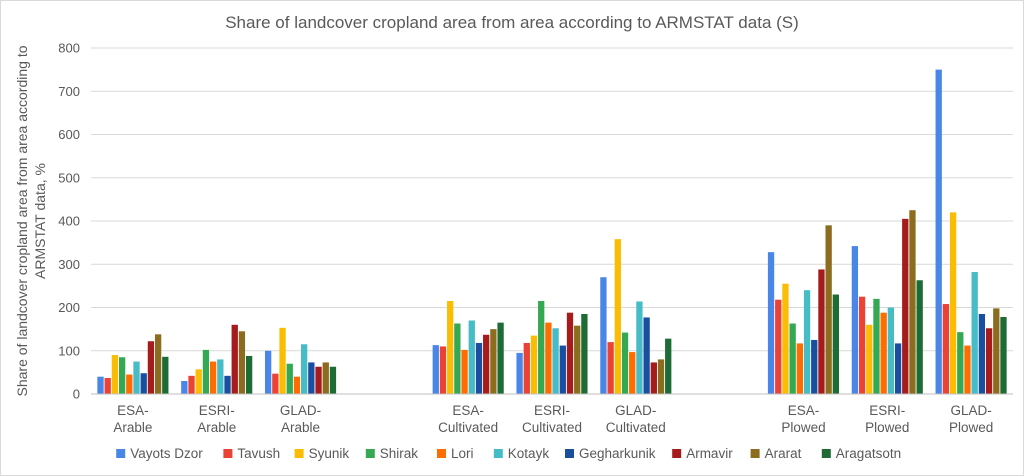  I want to click on bar-shirak-esri-plowed, so click(876, 346).